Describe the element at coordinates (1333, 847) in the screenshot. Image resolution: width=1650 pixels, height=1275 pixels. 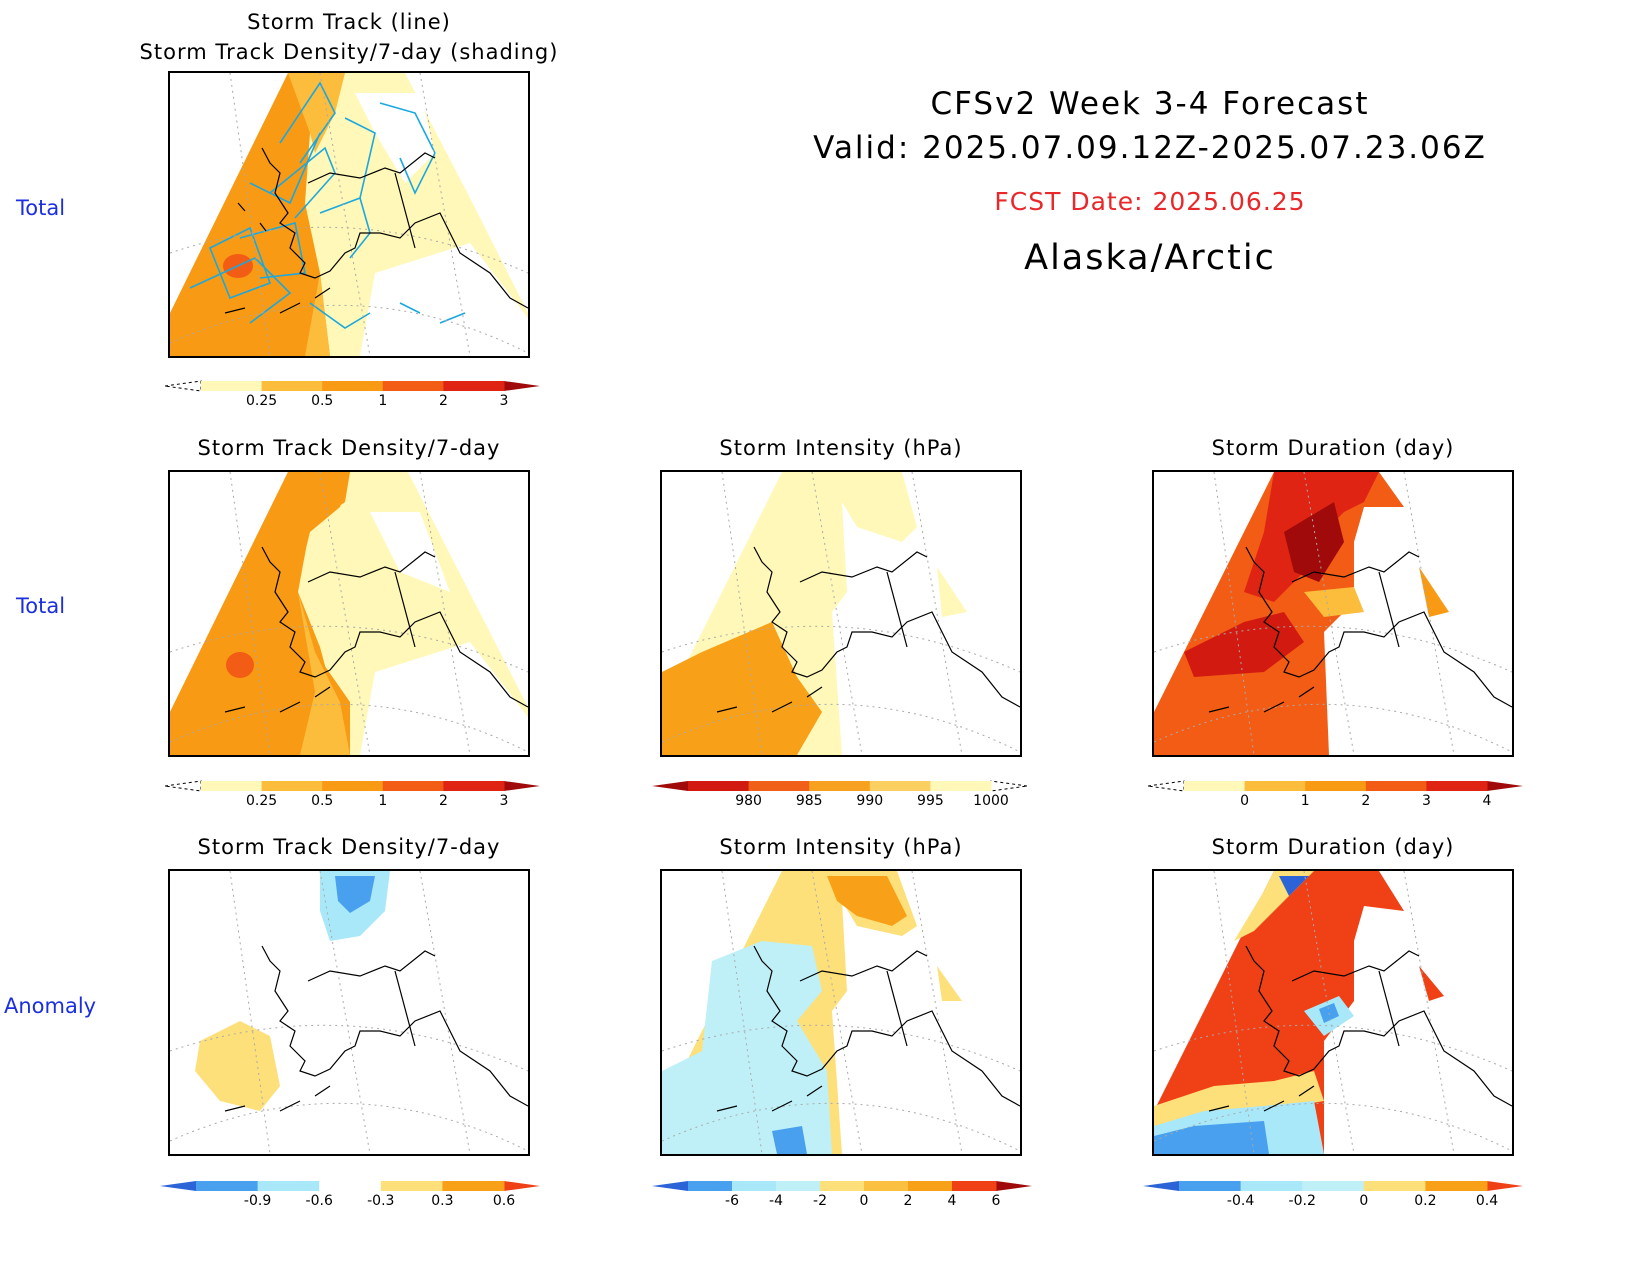
I see `duration-anomaly-title: Storm Duration (day)` at that location.